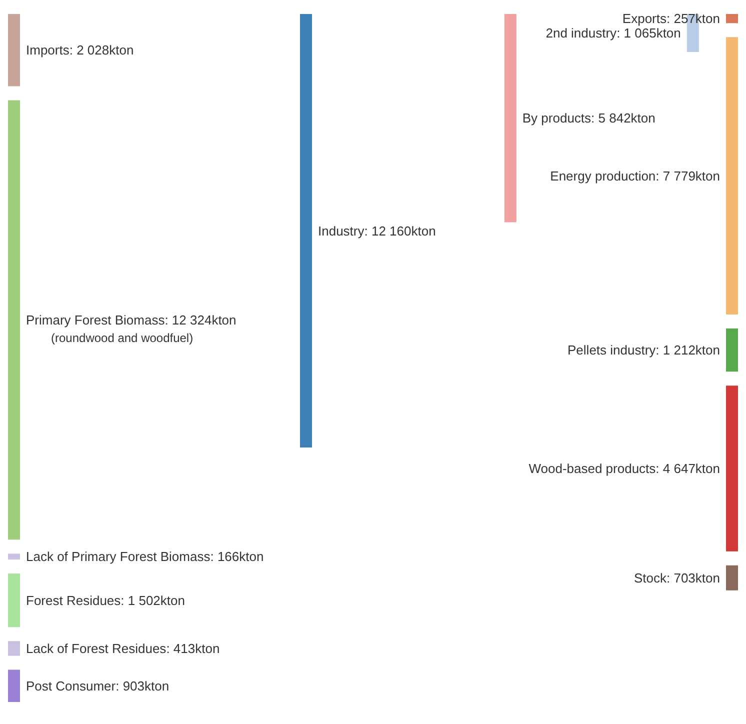 The height and width of the screenshot is (724, 746). I want to click on data-label: : 2 028kton, so click(101, 50).